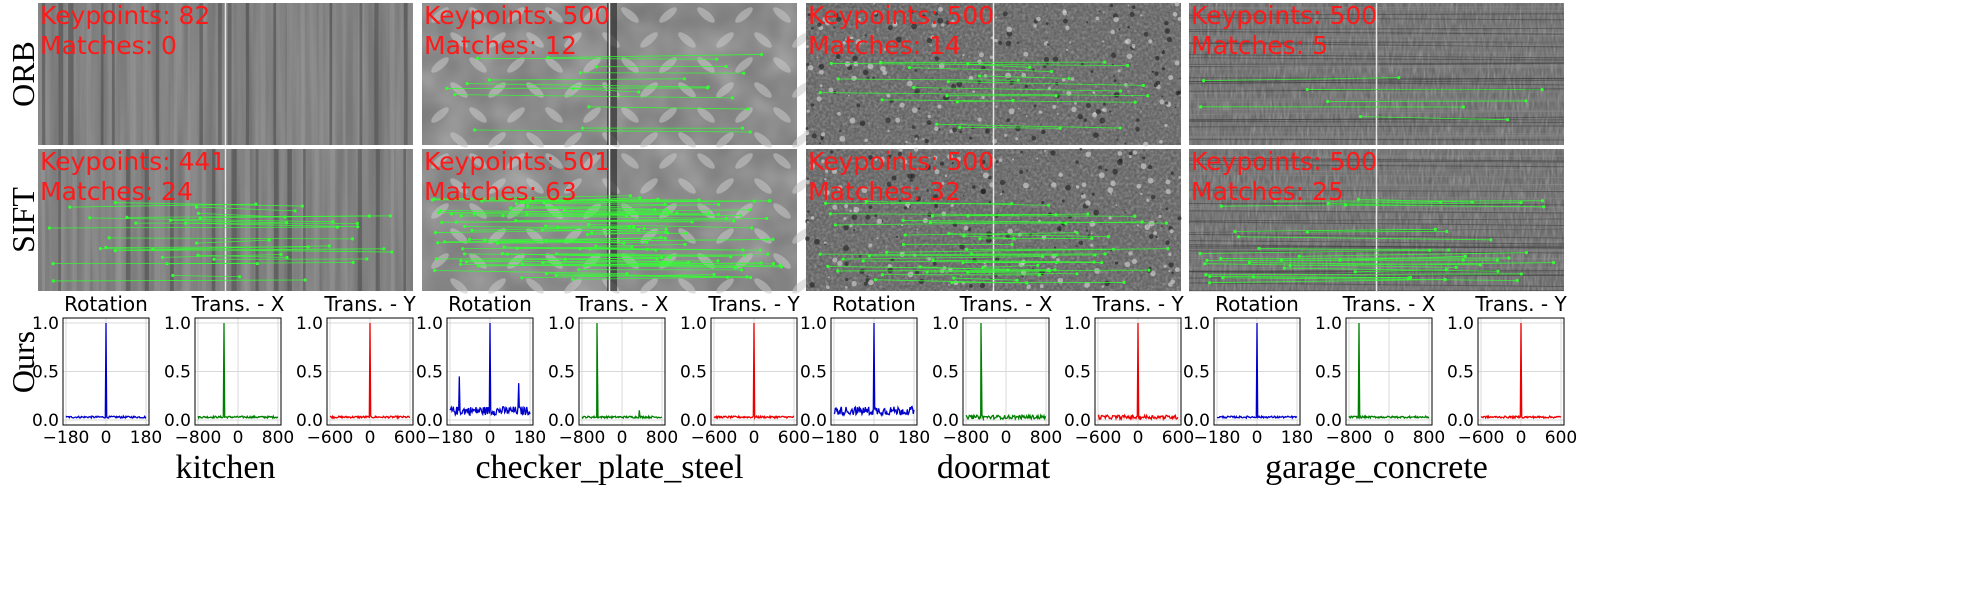 The height and width of the screenshot is (615, 1986). I want to click on plot-frame, so click(370, 371).